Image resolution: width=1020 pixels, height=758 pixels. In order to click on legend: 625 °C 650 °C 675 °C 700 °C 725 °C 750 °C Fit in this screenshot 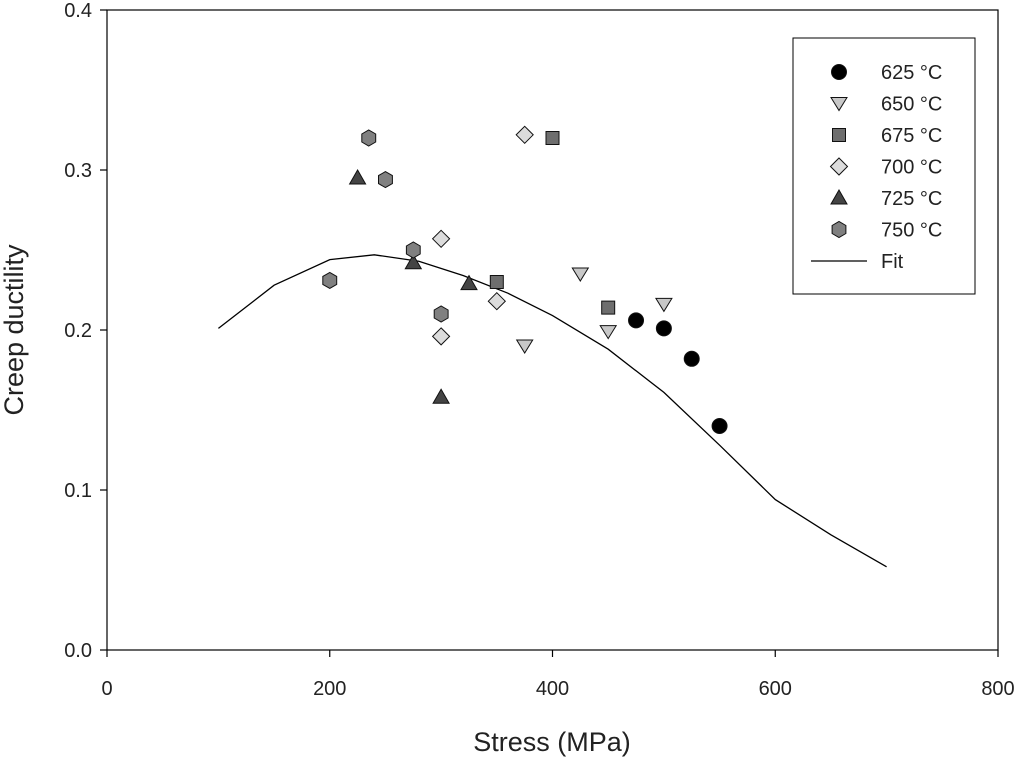, I will do `click(884, 166)`.